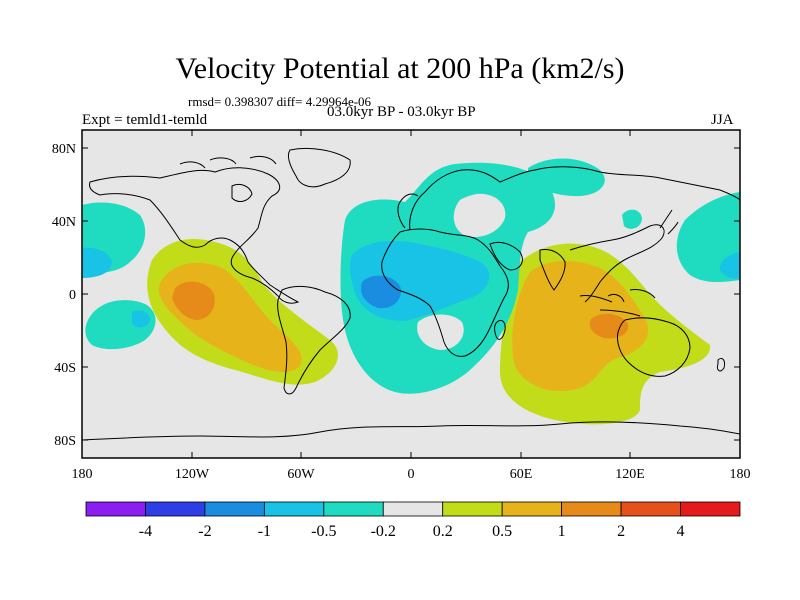  I want to click on colorbar-label: -0.2, so click(383, 531).